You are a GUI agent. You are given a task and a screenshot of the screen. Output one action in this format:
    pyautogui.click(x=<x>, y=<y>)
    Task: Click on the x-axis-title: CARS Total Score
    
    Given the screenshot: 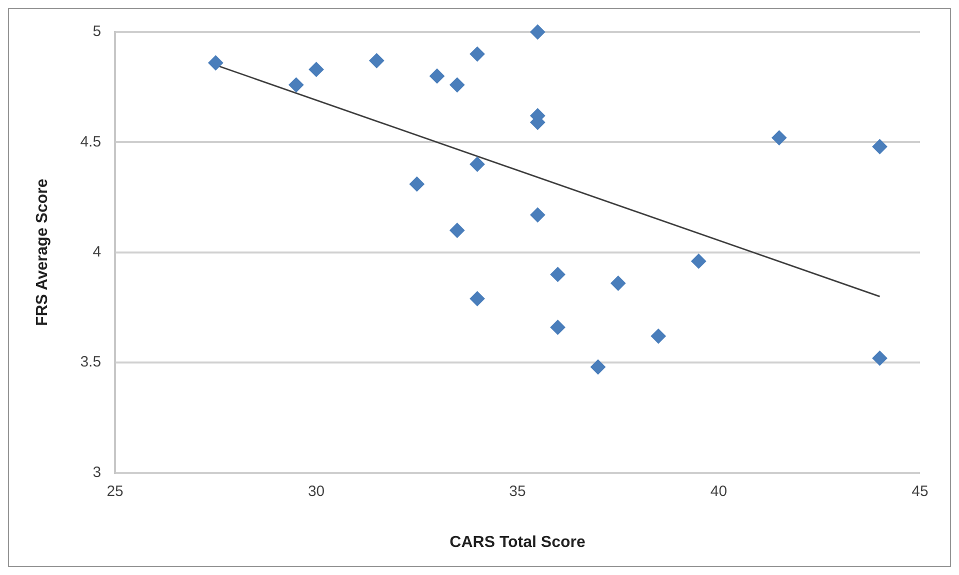 What is the action you would take?
    pyautogui.click(x=518, y=542)
    